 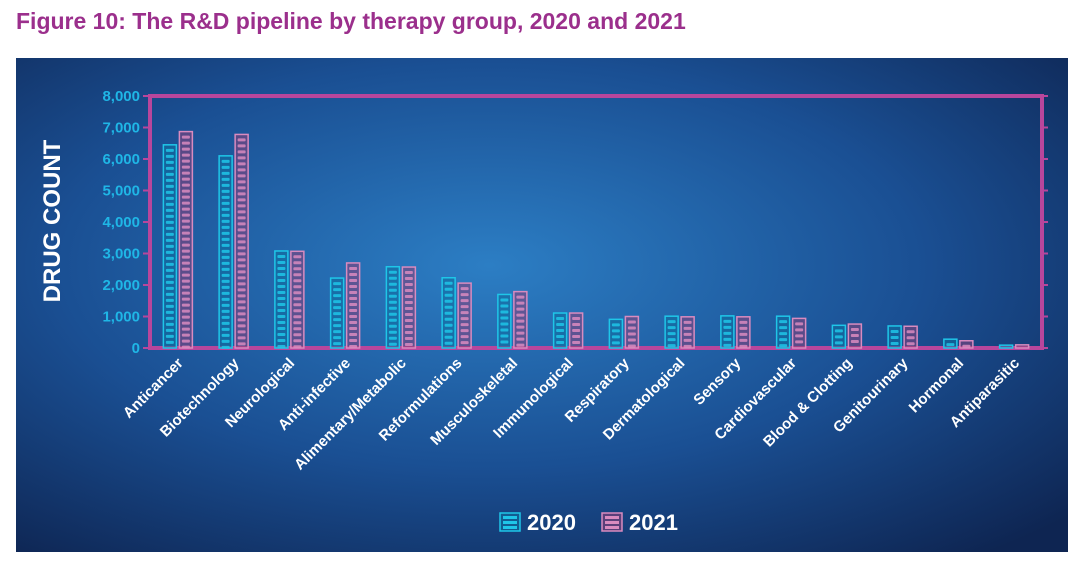 I want to click on y-tick-label: 1,000, so click(x=121, y=317).